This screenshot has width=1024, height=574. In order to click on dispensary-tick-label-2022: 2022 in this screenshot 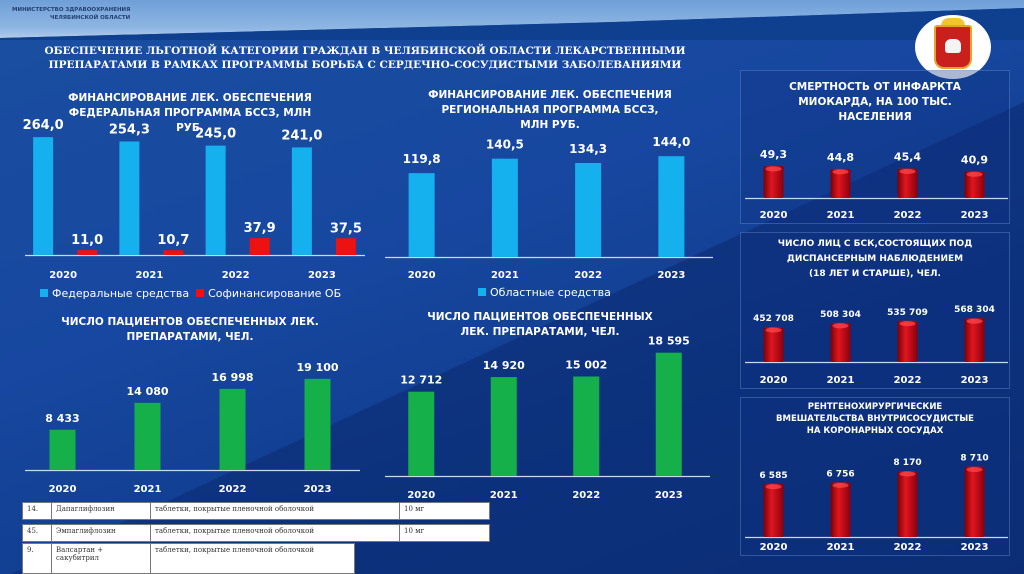, I will do `click(908, 380)`.